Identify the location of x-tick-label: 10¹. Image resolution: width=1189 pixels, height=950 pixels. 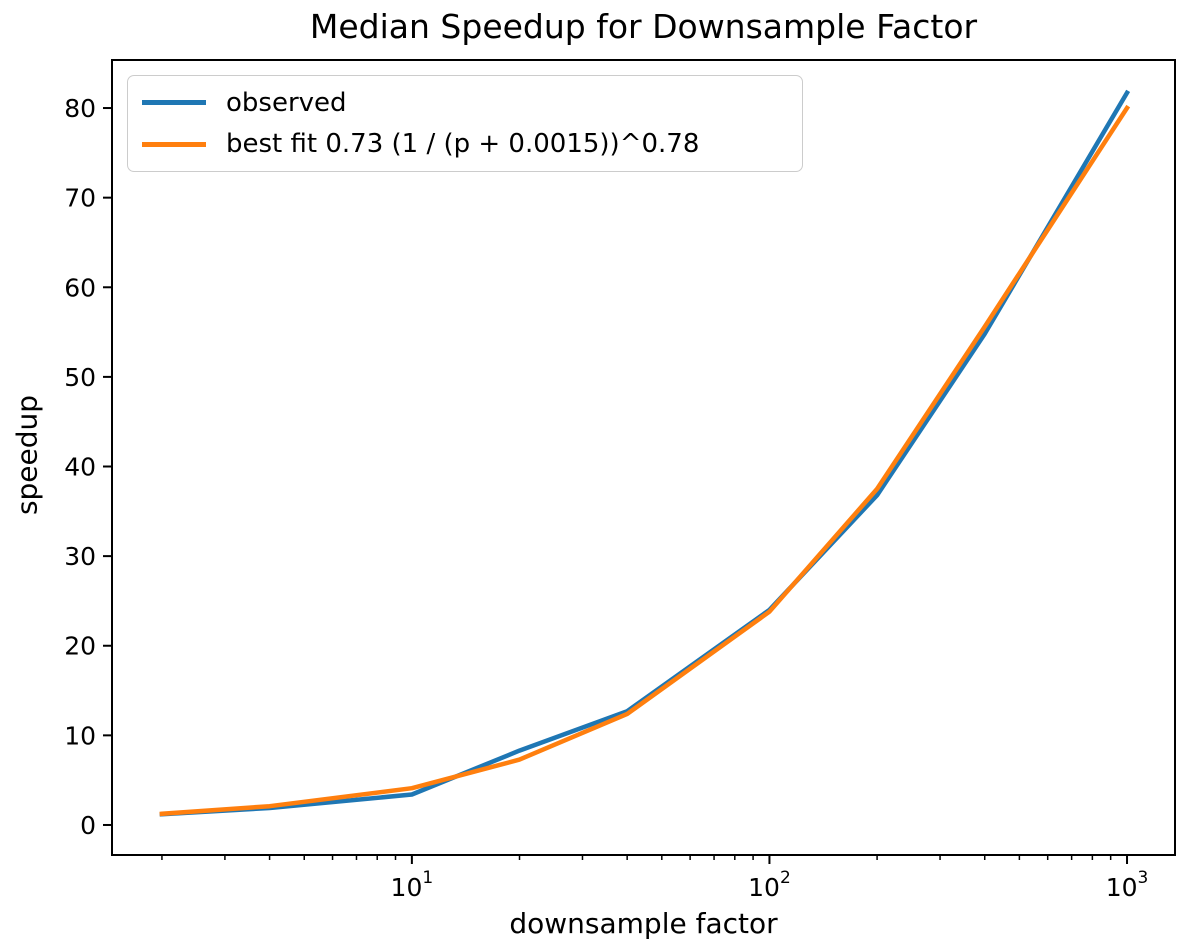
(412, 885).